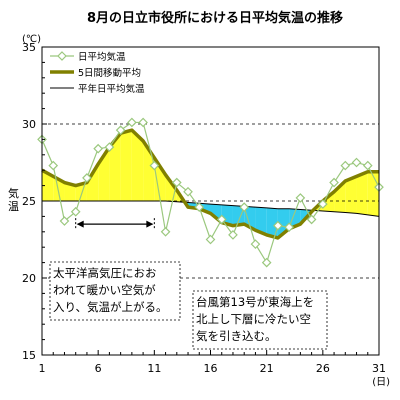 Image resolution: width=400 pixels, height=400 pixels. I want to click on chart-title: 8月の日立市役所における日平均気温の推移, so click(215, 18).